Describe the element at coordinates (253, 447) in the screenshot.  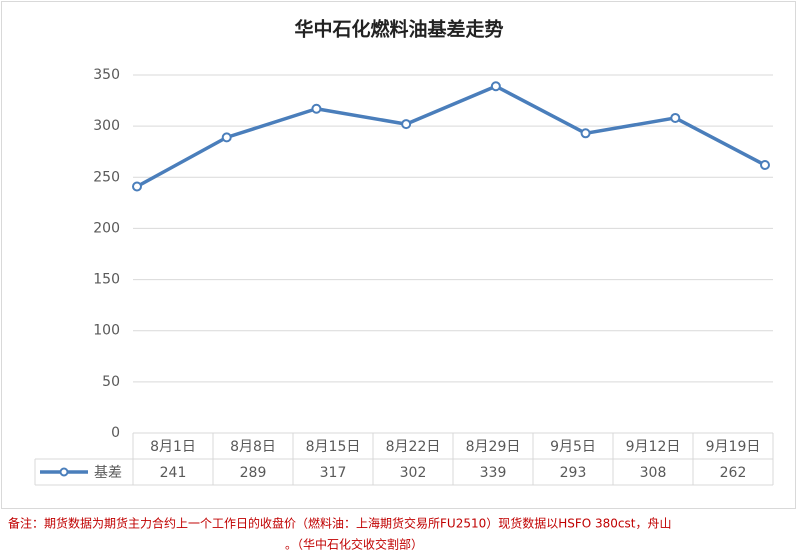
I see `x-tick-label: 8月8日` at that location.